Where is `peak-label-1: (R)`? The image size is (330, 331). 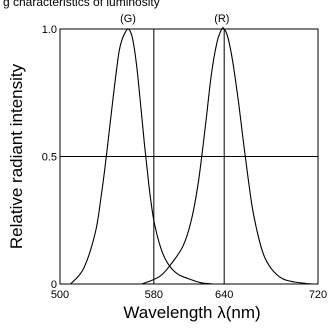 peak-label-1: (R) is located at coordinates (221, 19).